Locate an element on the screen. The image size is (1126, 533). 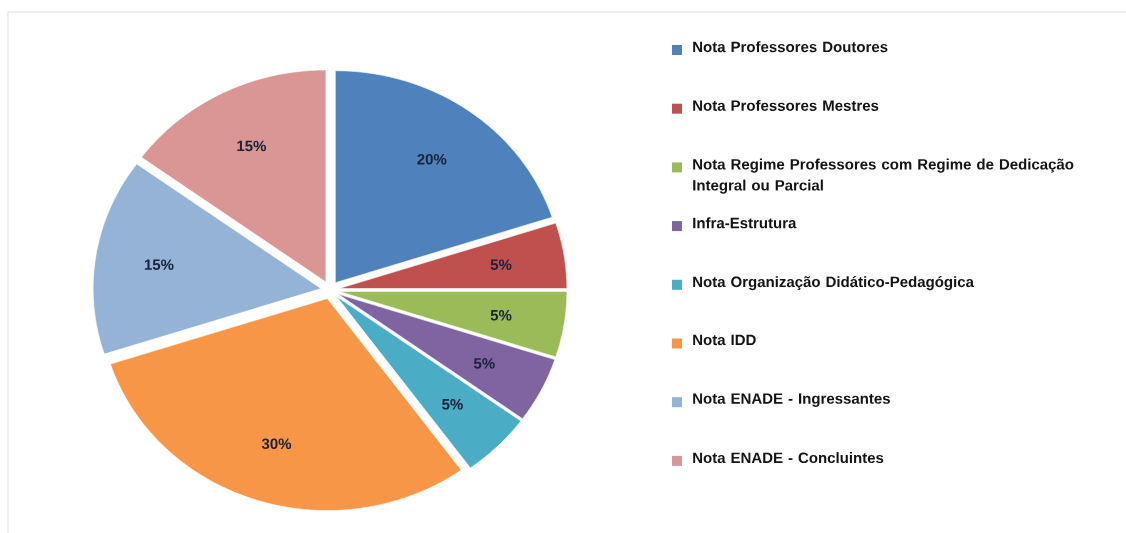
data-label: 30% is located at coordinates (276, 444).